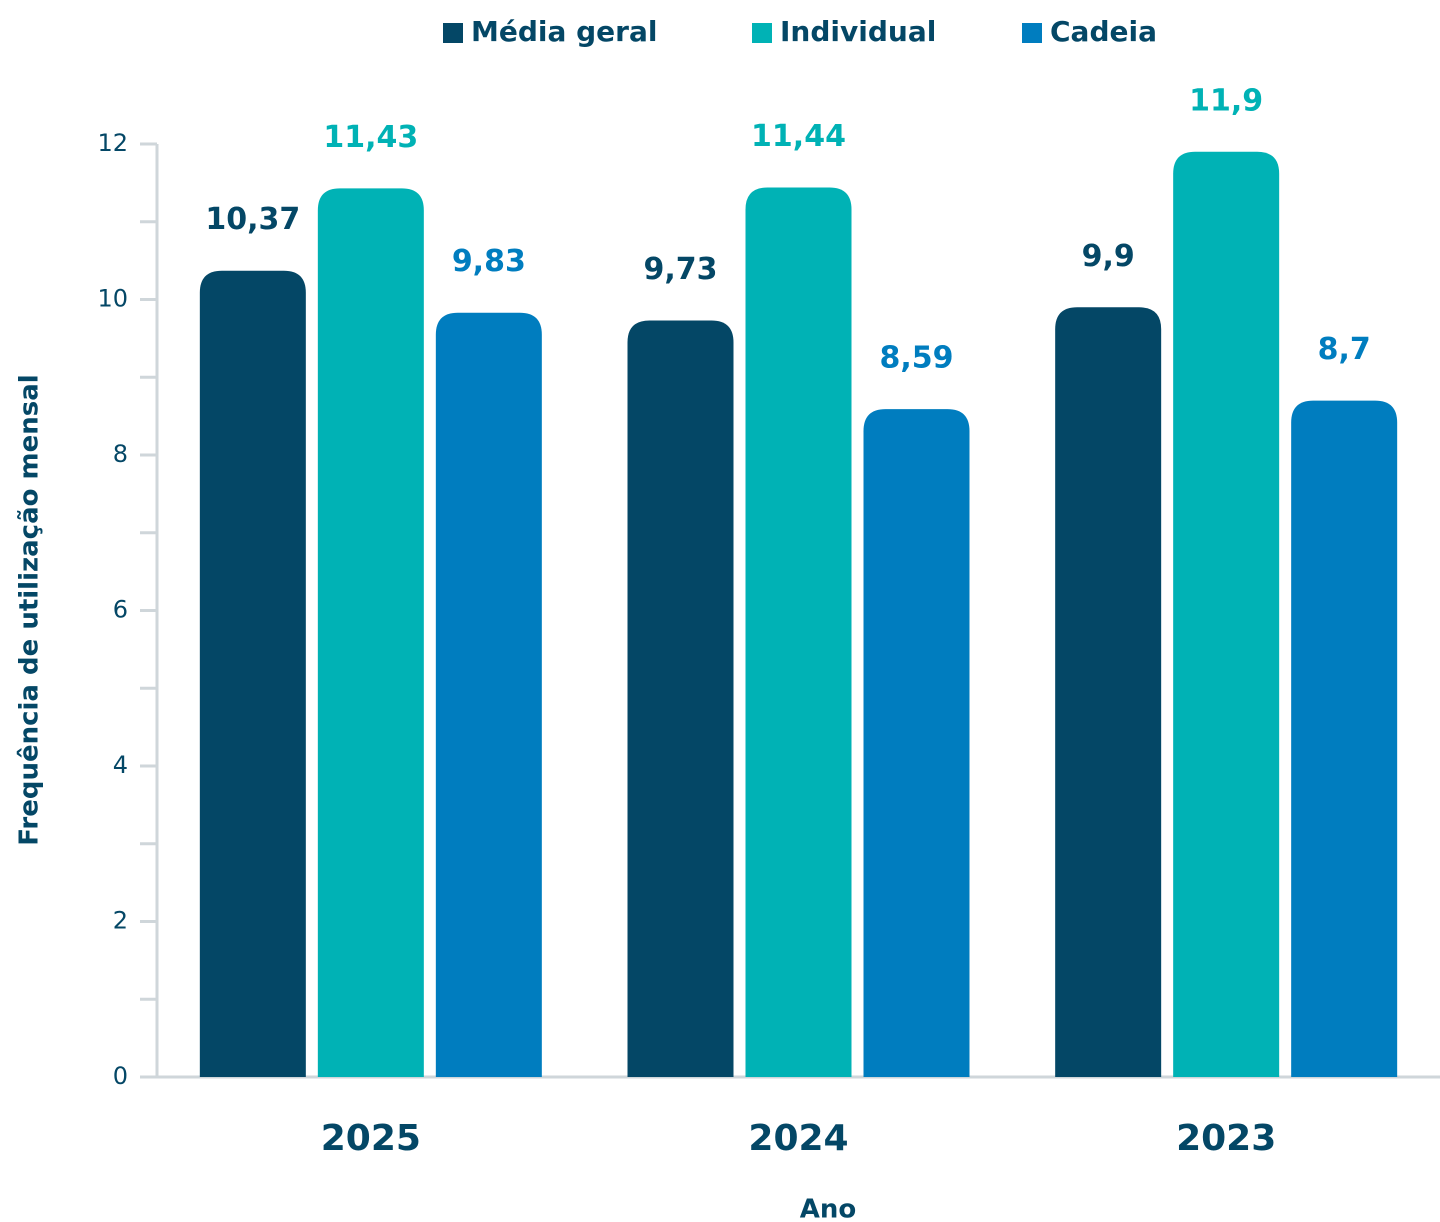 Image resolution: width=1440 pixels, height=1222 pixels. I want to click on value-label: 9,73, so click(680, 269).